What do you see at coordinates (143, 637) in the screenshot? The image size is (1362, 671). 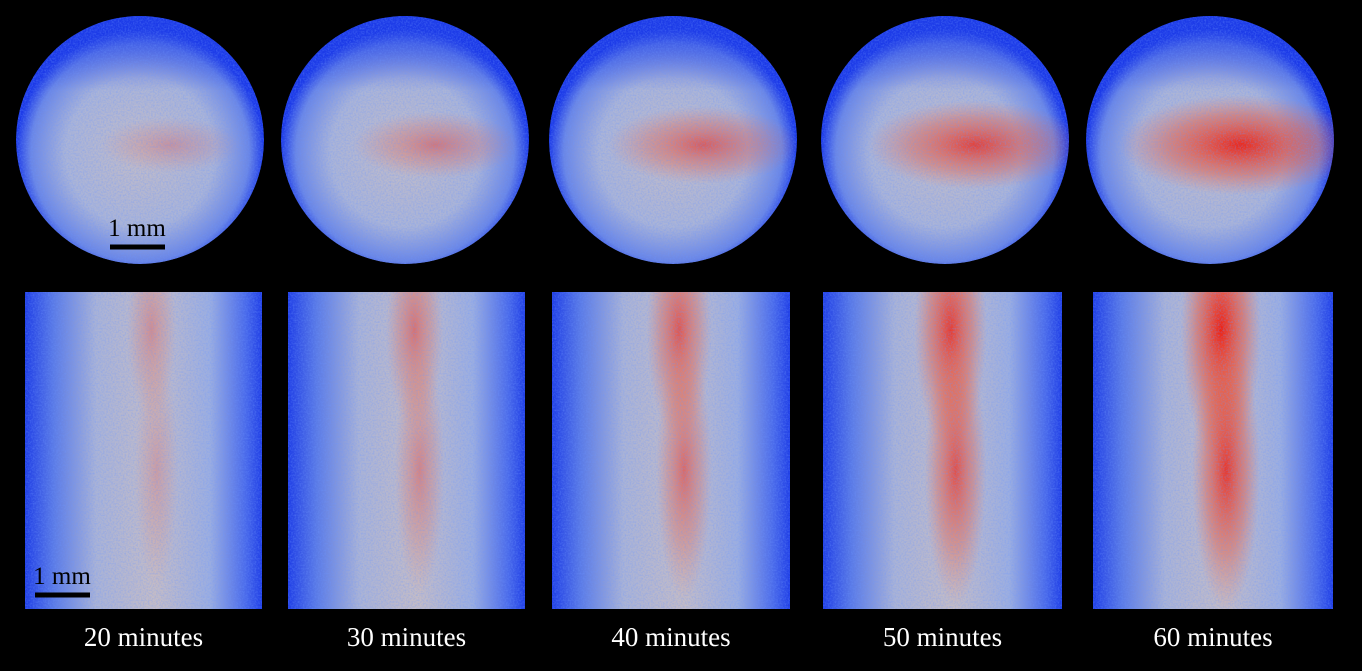 I see `time-label: 20 minutes` at bounding box center [143, 637].